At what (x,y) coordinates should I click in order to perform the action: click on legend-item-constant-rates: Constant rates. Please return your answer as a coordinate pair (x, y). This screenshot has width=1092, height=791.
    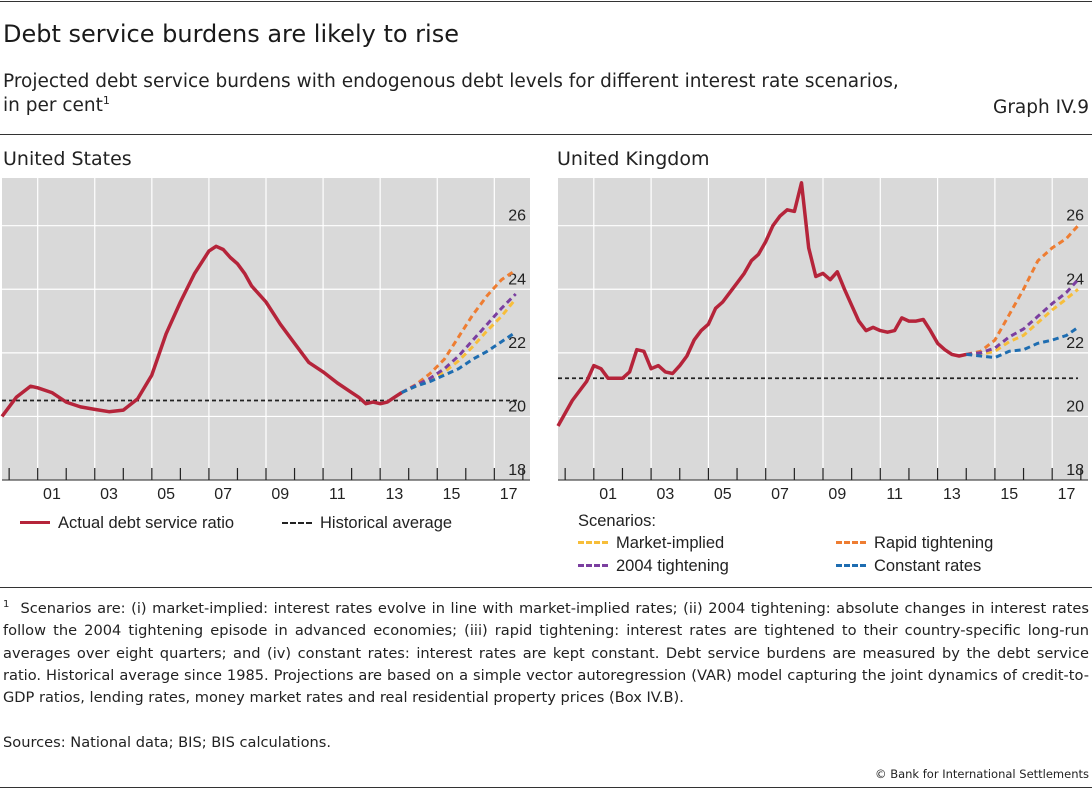
    Looking at the image, I should click on (908, 566).